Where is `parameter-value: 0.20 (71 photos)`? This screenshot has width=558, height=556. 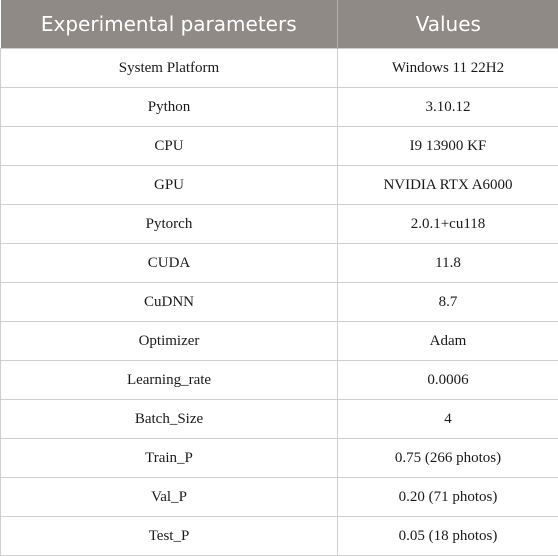 parameter-value: 0.20 (71 photos) is located at coordinates (448, 497).